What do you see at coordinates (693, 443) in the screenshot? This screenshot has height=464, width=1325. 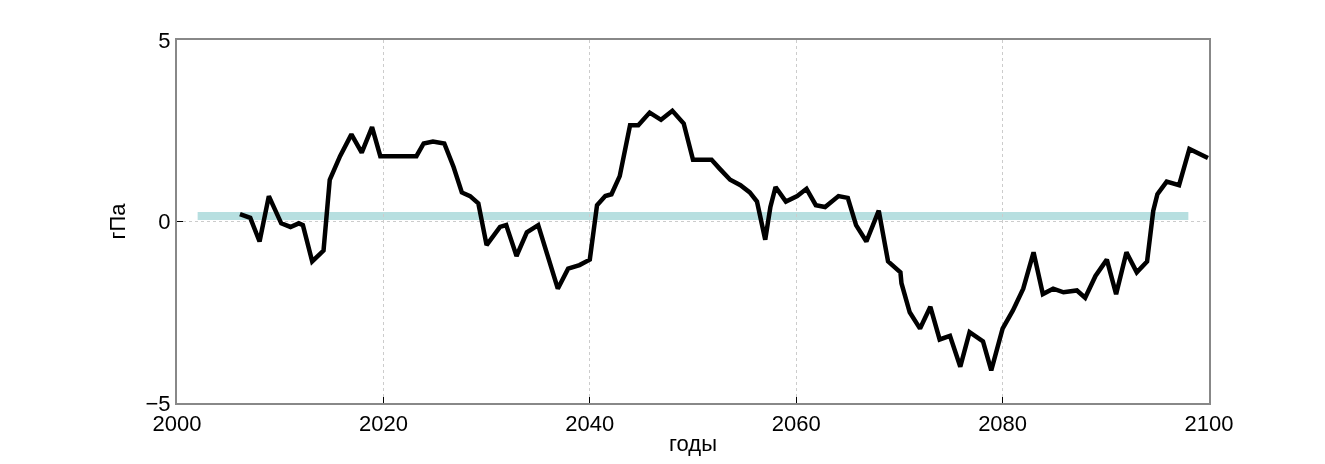 I see `x-axis-title: годы` at bounding box center [693, 443].